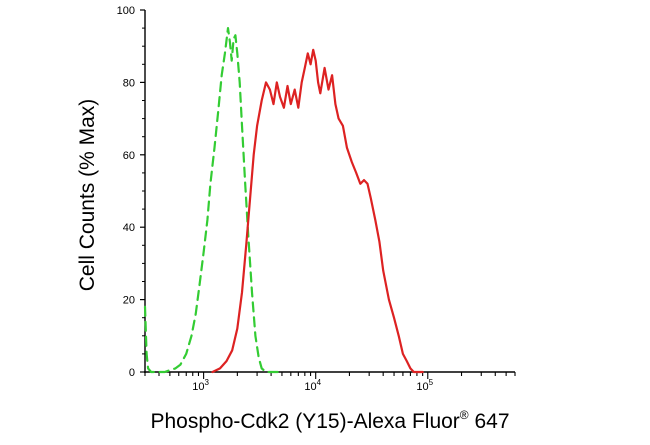 The width and height of the screenshot is (650, 445). Describe the element at coordinates (131, 192) in the screenshot. I see `y-axis-ticks: 0 20 40 60 80 100` at that location.